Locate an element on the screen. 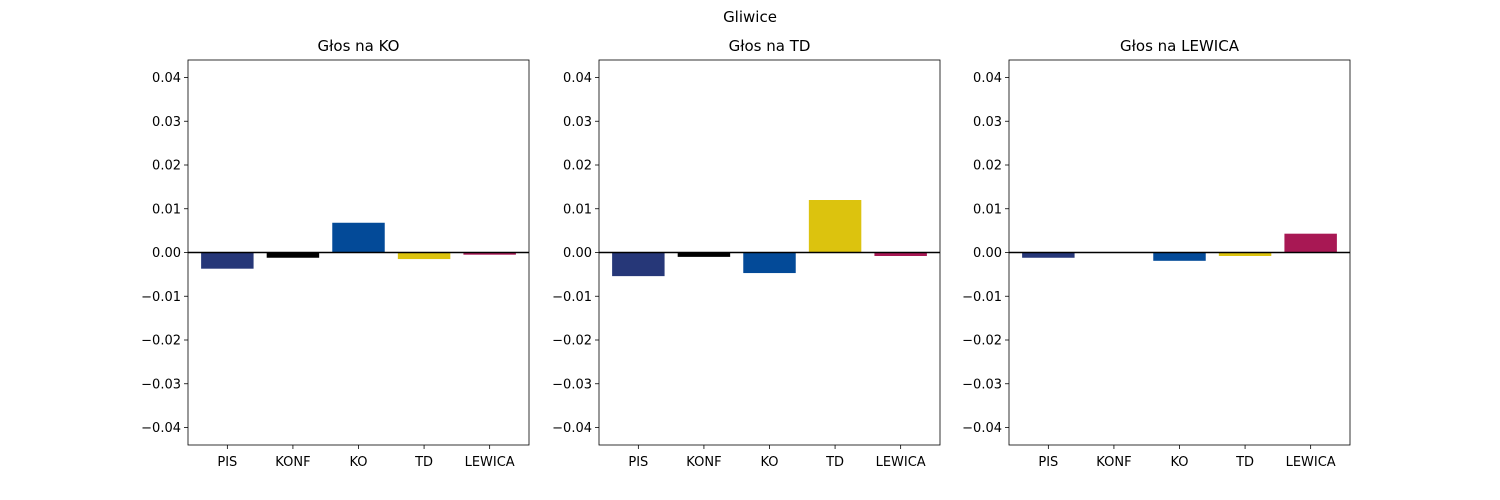 The image size is (1500, 500). panel-title: Głos na TD is located at coordinates (770, 46).